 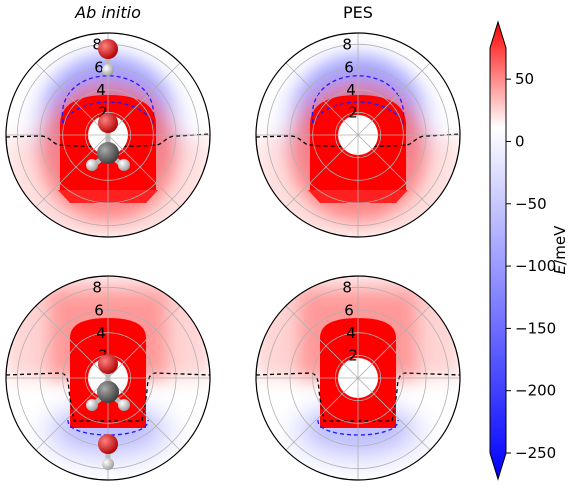 What do you see at coordinates (498, 250) in the screenshot?
I see `colorbar-body` at bounding box center [498, 250].